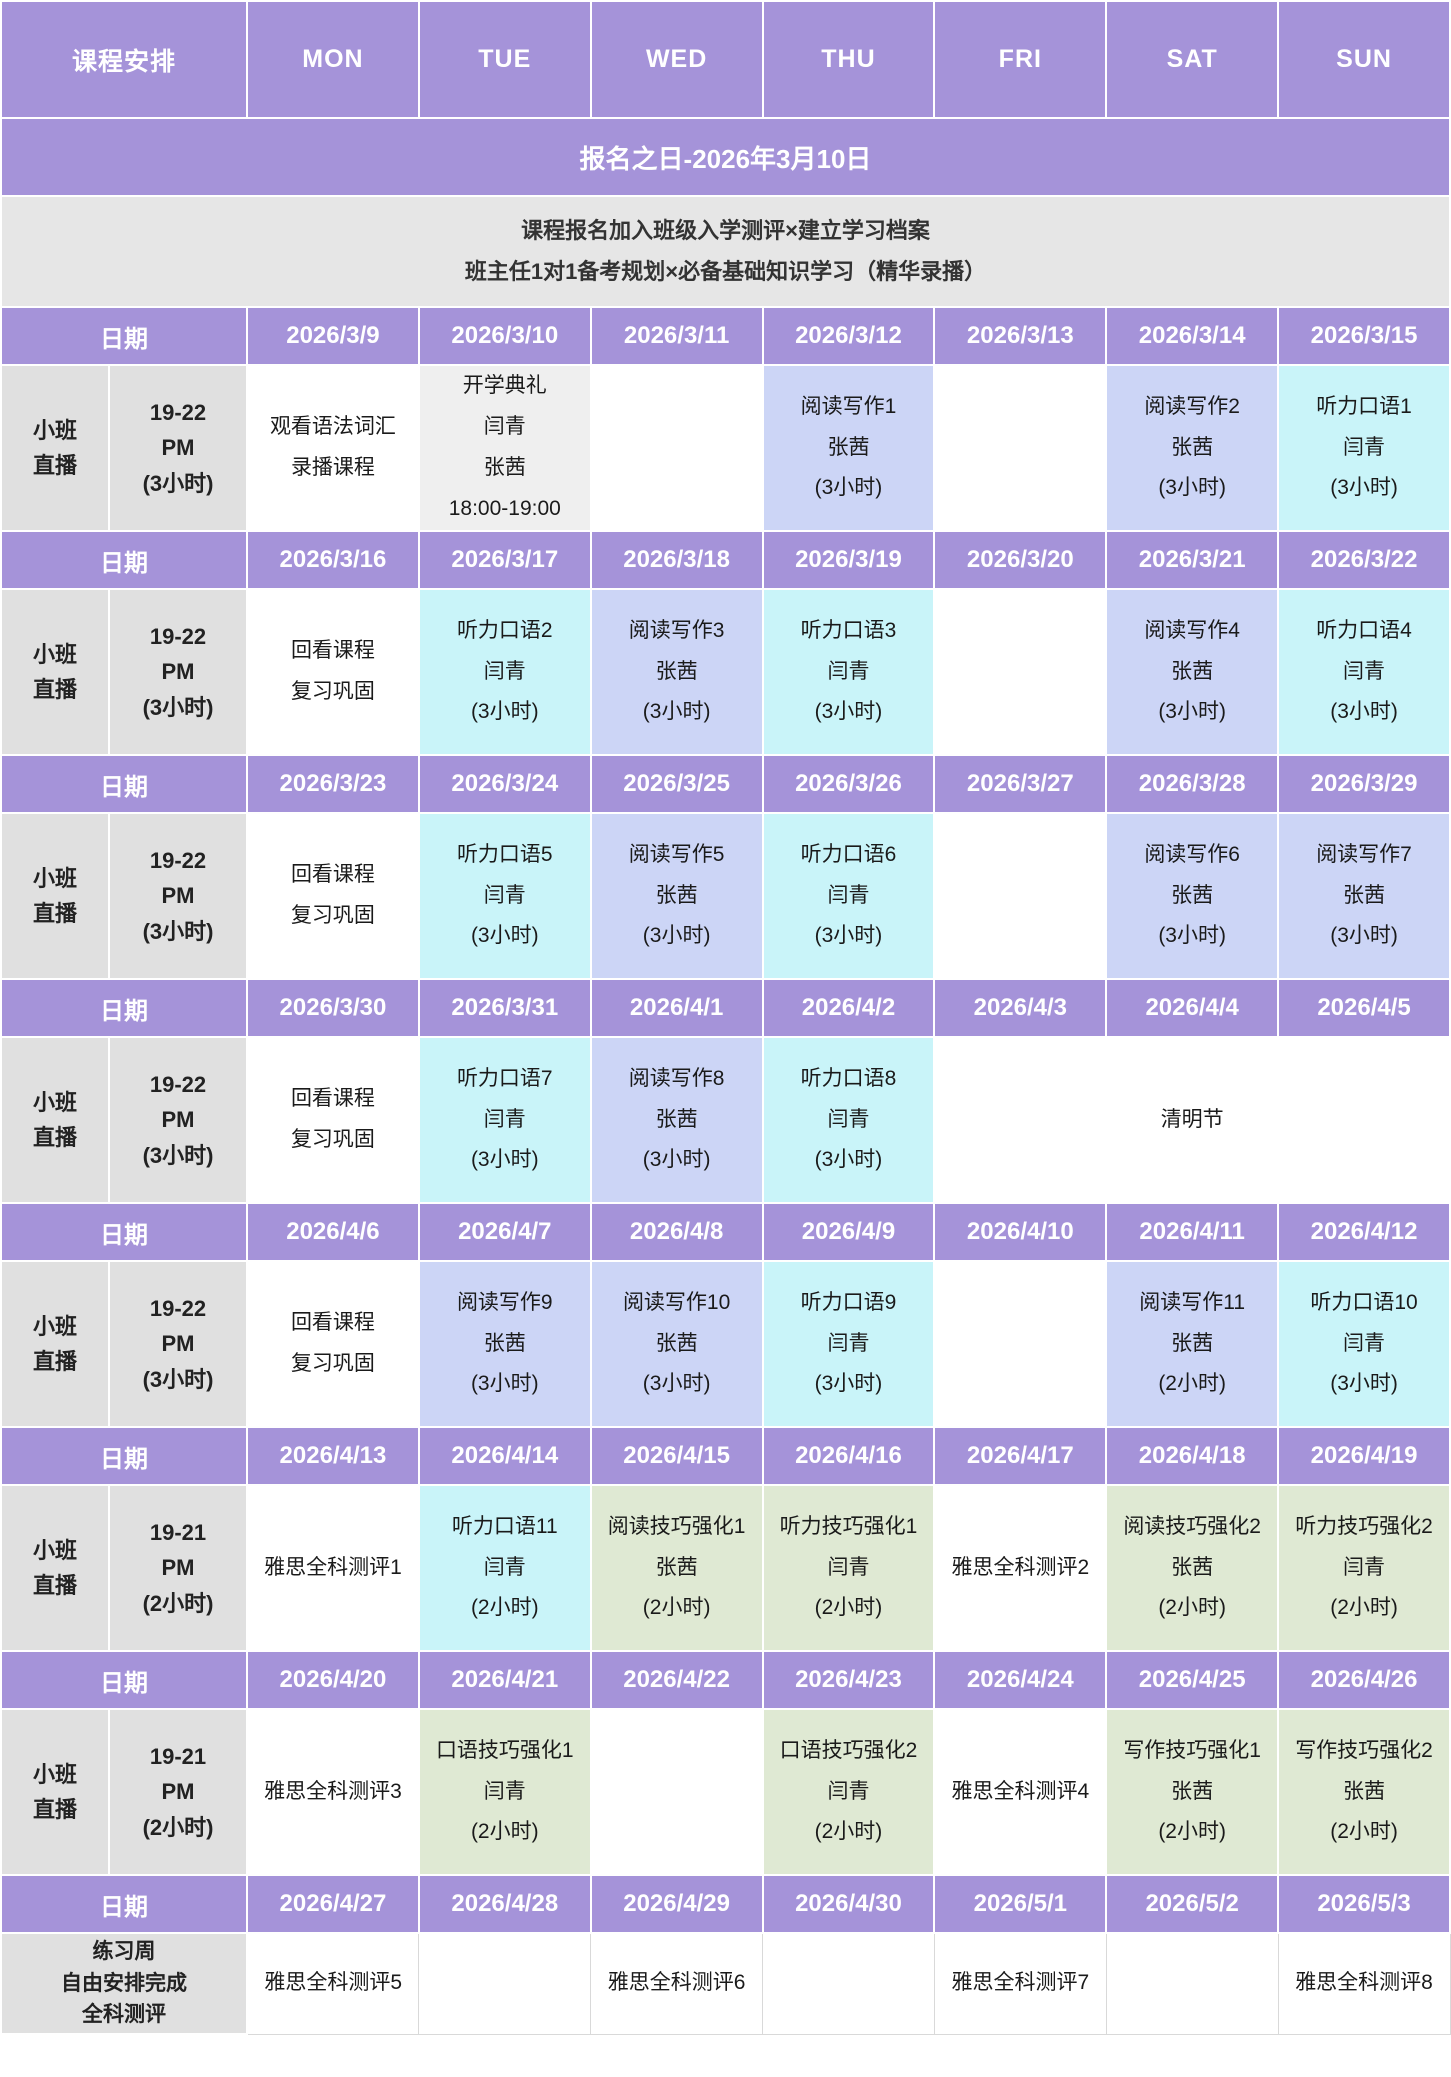 Image resolution: width=1451 pixels, height=2077 pixels. What do you see at coordinates (1364, 1232) in the screenshot?
I see `date-cell: 2026/4/12` at bounding box center [1364, 1232].